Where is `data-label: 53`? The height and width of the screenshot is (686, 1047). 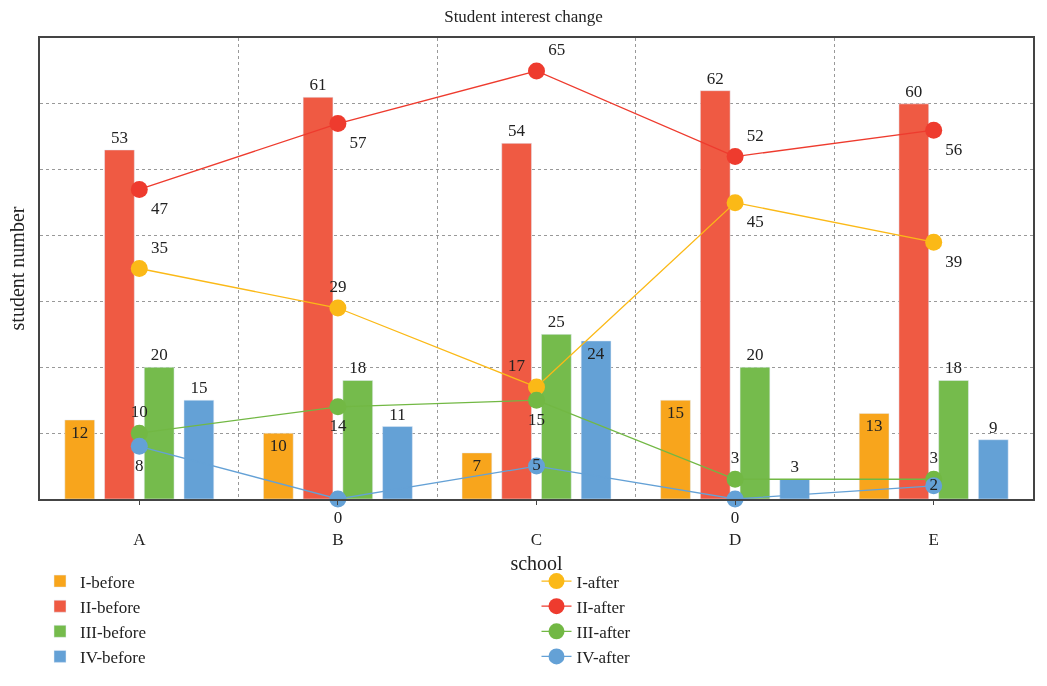
data-label: 53 is located at coordinates (119, 137).